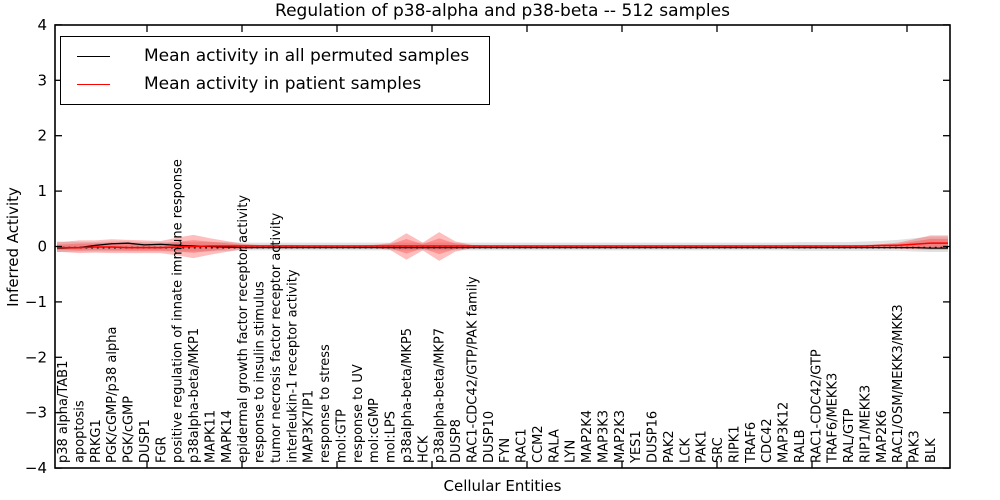 This screenshot has height=500, width=1000. Describe the element at coordinates (341, 436) in the screenshot. I see `x-category-label: mol:GTP` at that location.